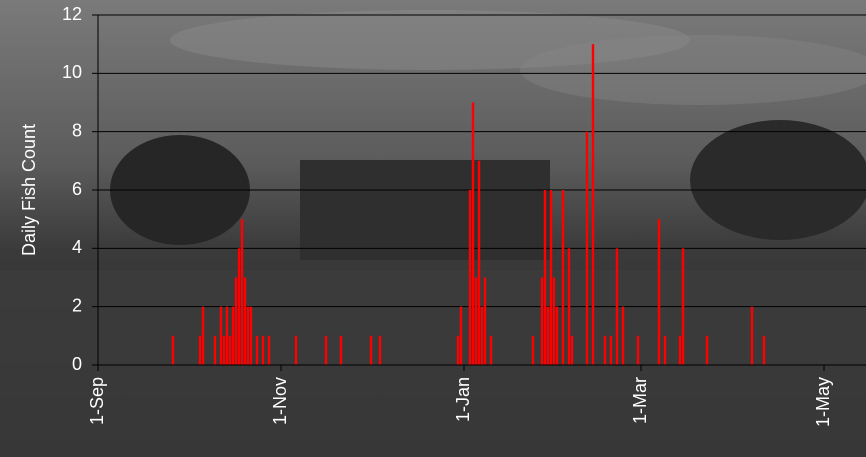 This screenshot has width=866, height=457. Describe the element at coordinates (280, 401) in the screenshot. I see `x-tick-label: 1-Nov` at that location.